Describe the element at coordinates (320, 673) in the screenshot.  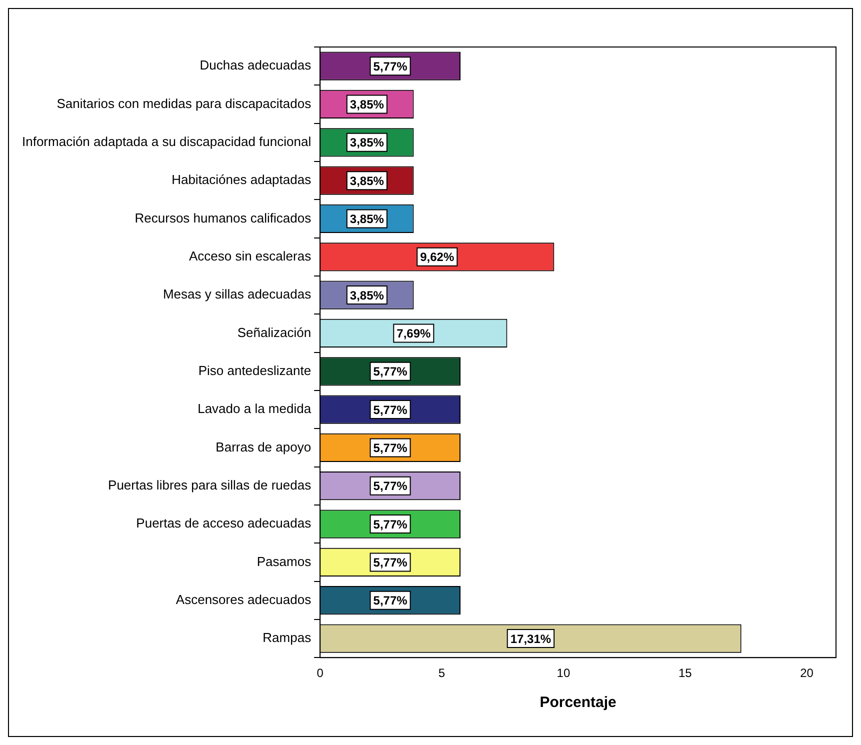
I see `x-tick-label: 0` at that location.